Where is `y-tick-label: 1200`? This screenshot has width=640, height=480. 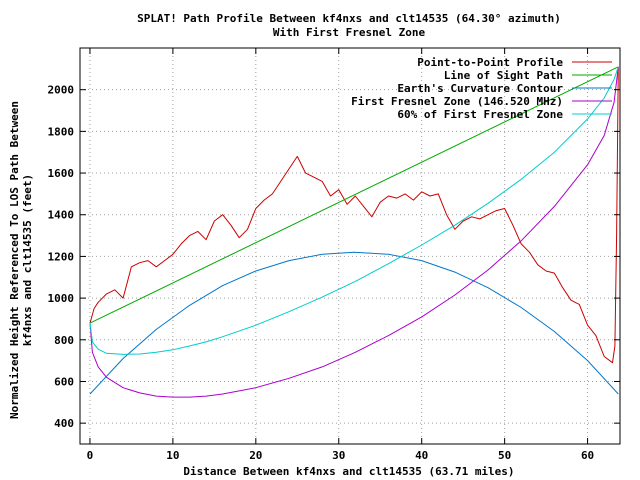
y-tick-label: 1200 is located at coordinates (61, 256).